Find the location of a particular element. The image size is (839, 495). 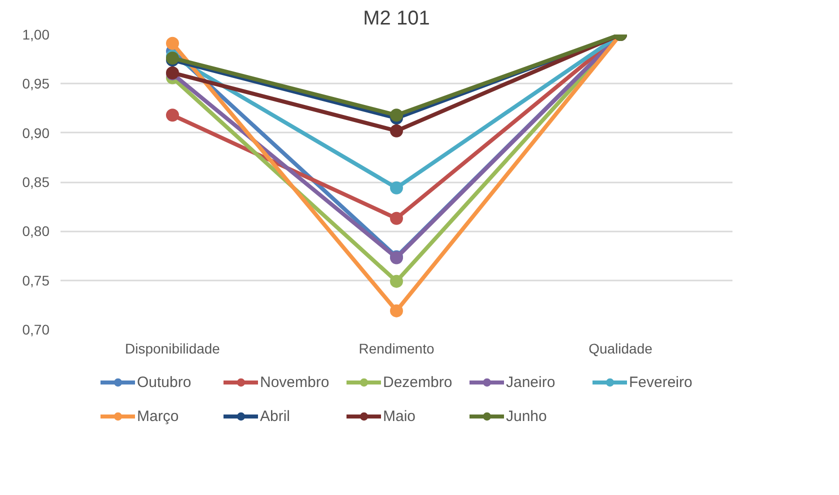

legend-label: Janeiro is located at coordinates (531, 382).